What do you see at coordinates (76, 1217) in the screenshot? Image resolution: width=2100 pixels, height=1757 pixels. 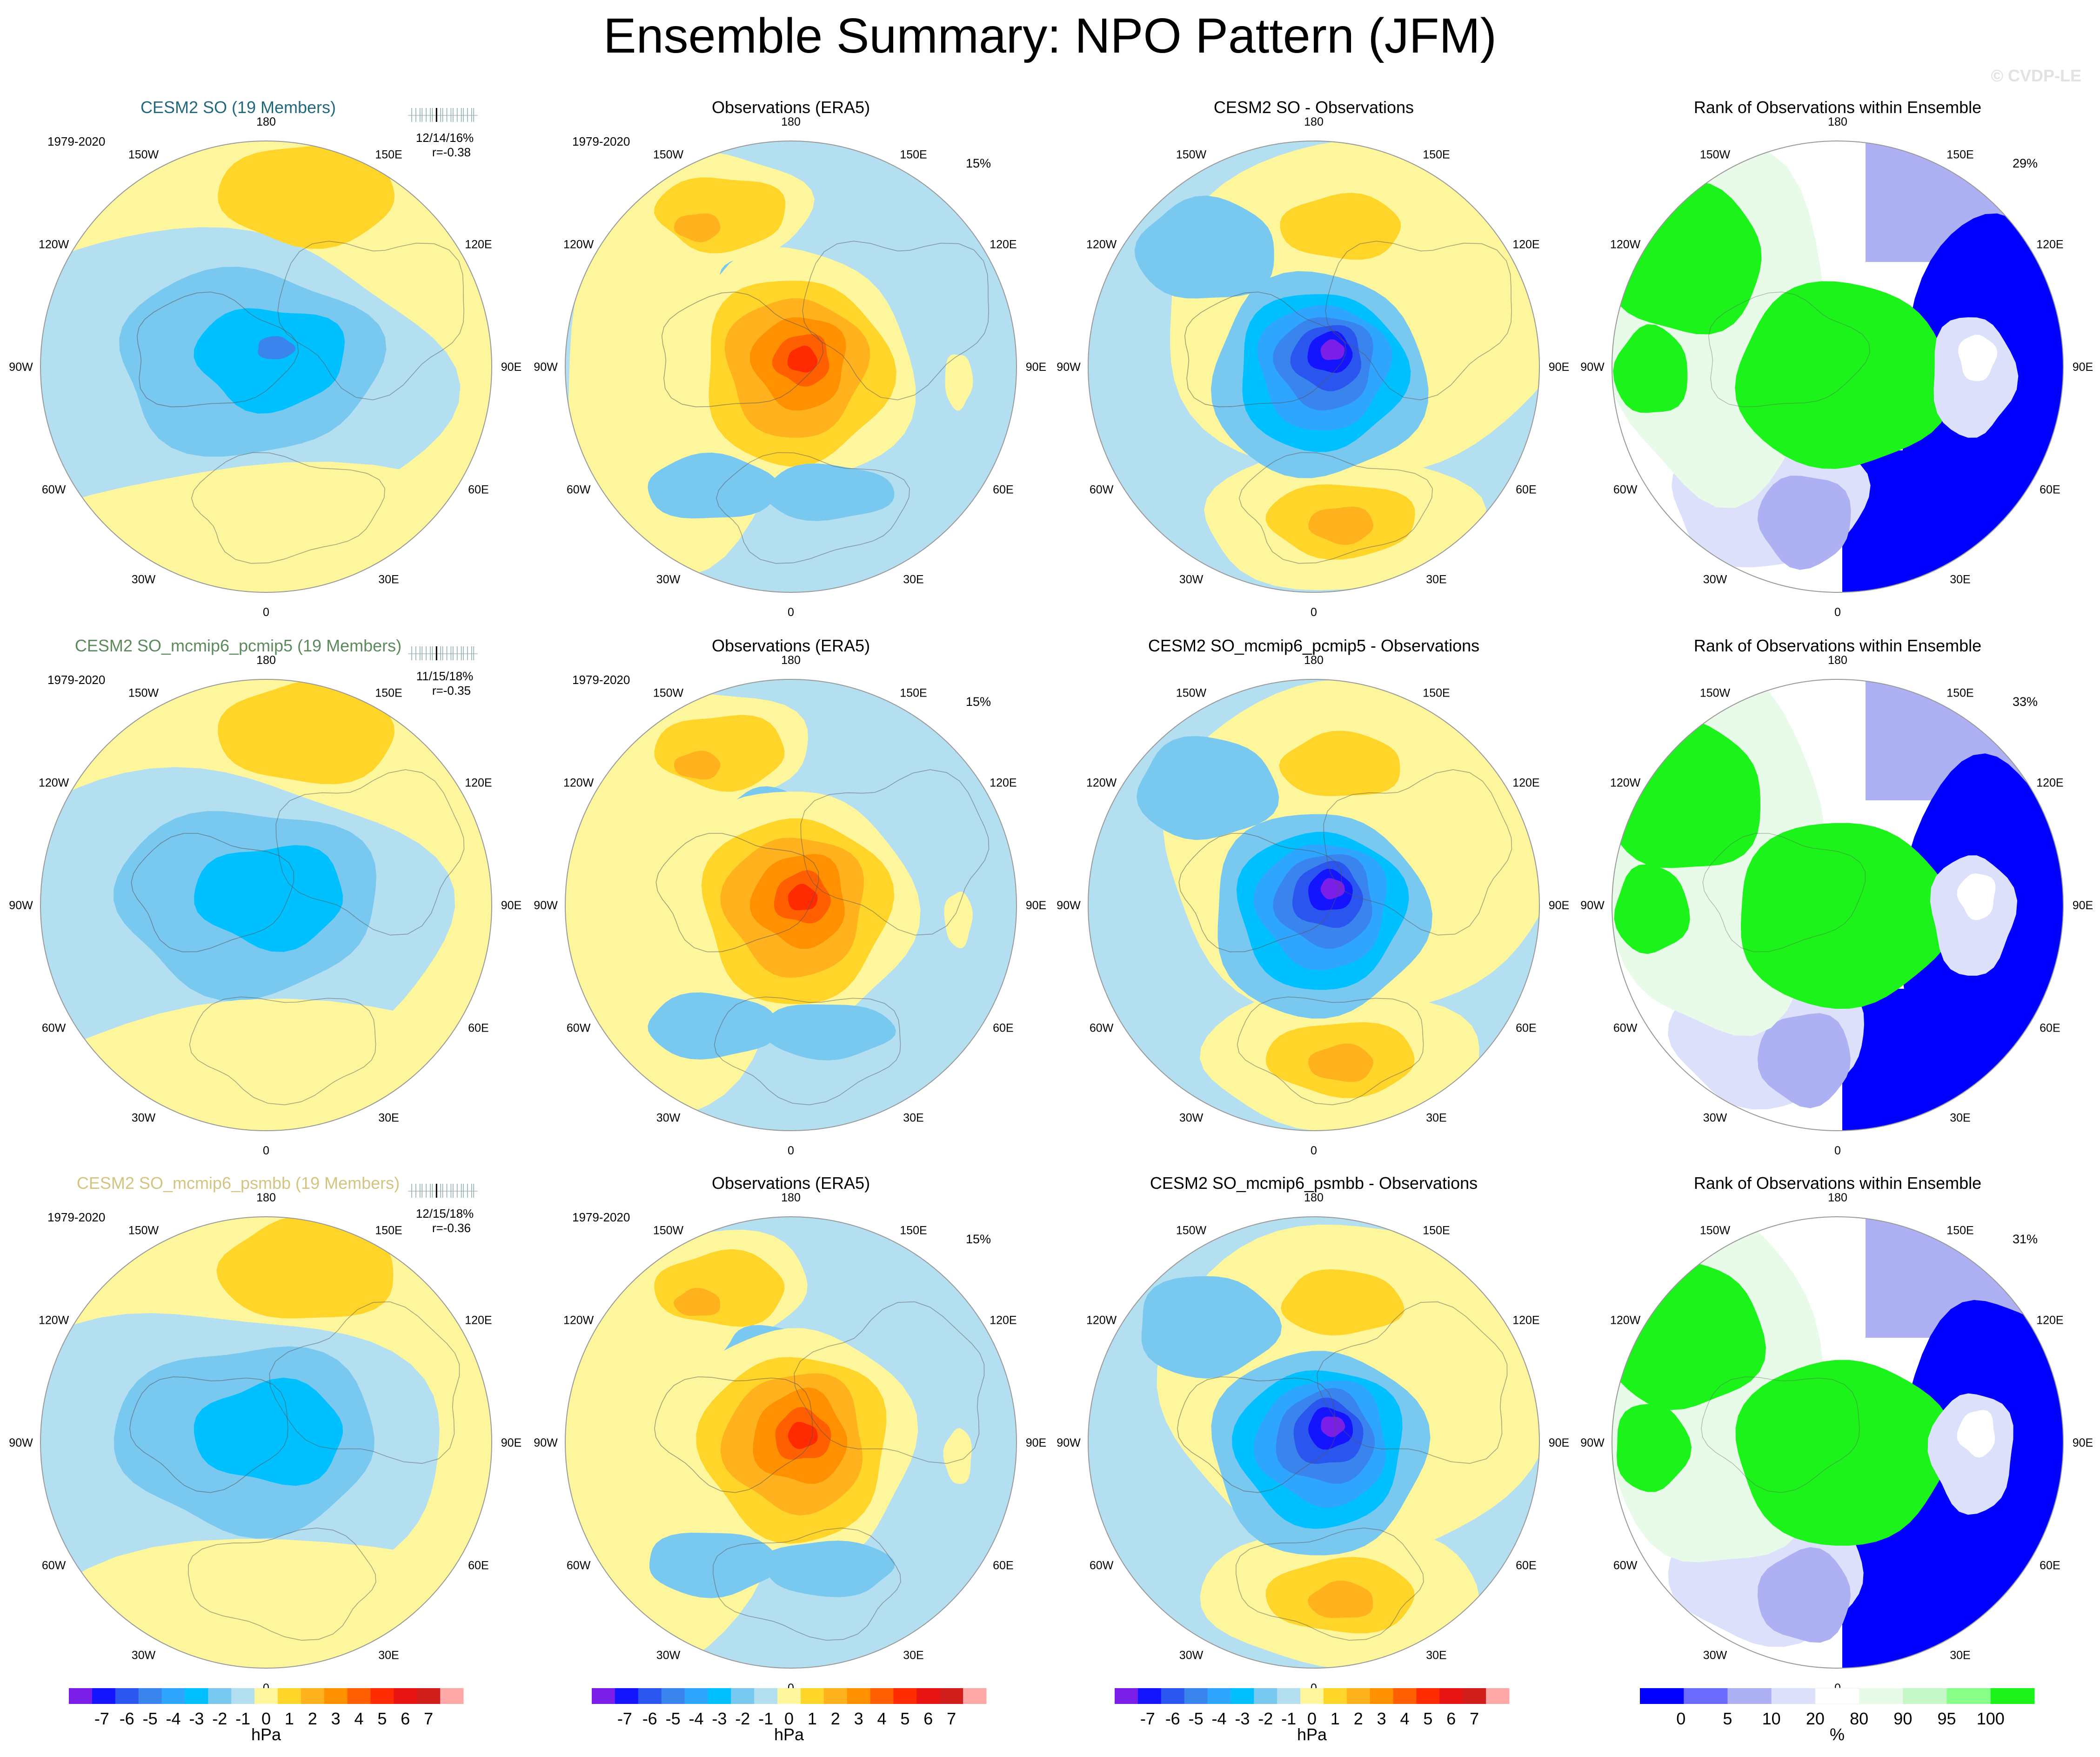 I see `period-label: 1979-2020` at bounding box center [76, 1217].